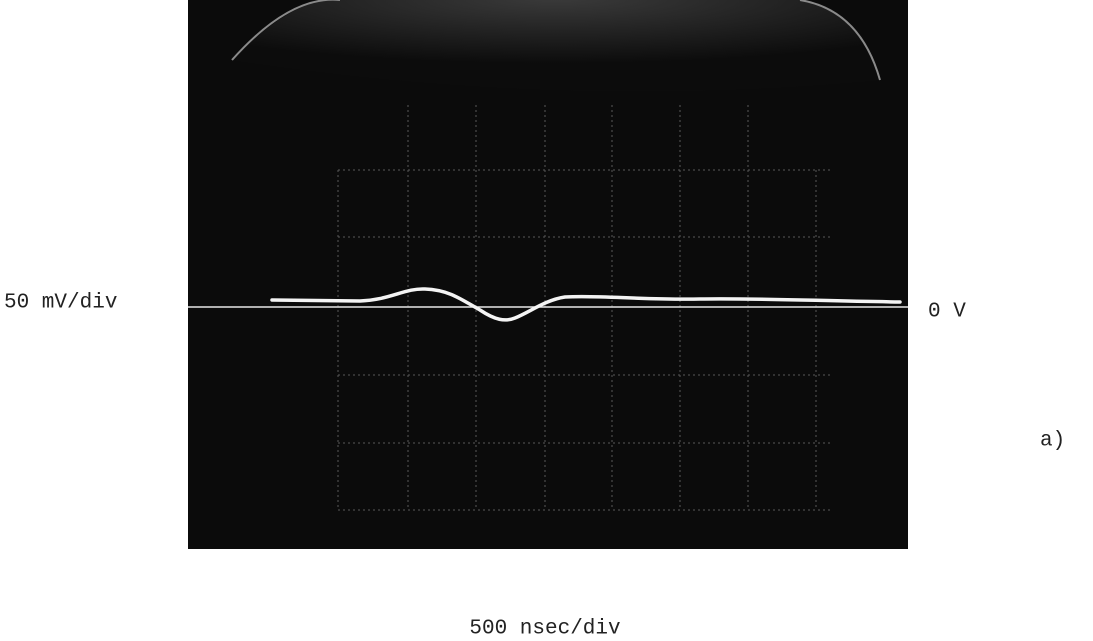 This screenshot has height=641, width=1093. Describe the element at coordinates (586, 304) in the screenshot. I see `signal-trace` at that location.